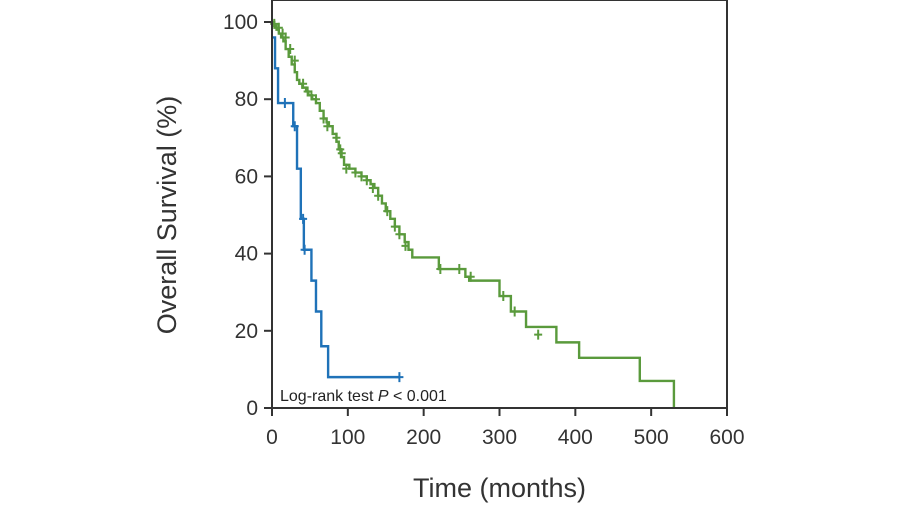 This screenshot has height=506, width=900. What do you see at coordinates (651, 437) in the screenshot?
I see `x-tick-label: 500` at bounding box center [651, 437].